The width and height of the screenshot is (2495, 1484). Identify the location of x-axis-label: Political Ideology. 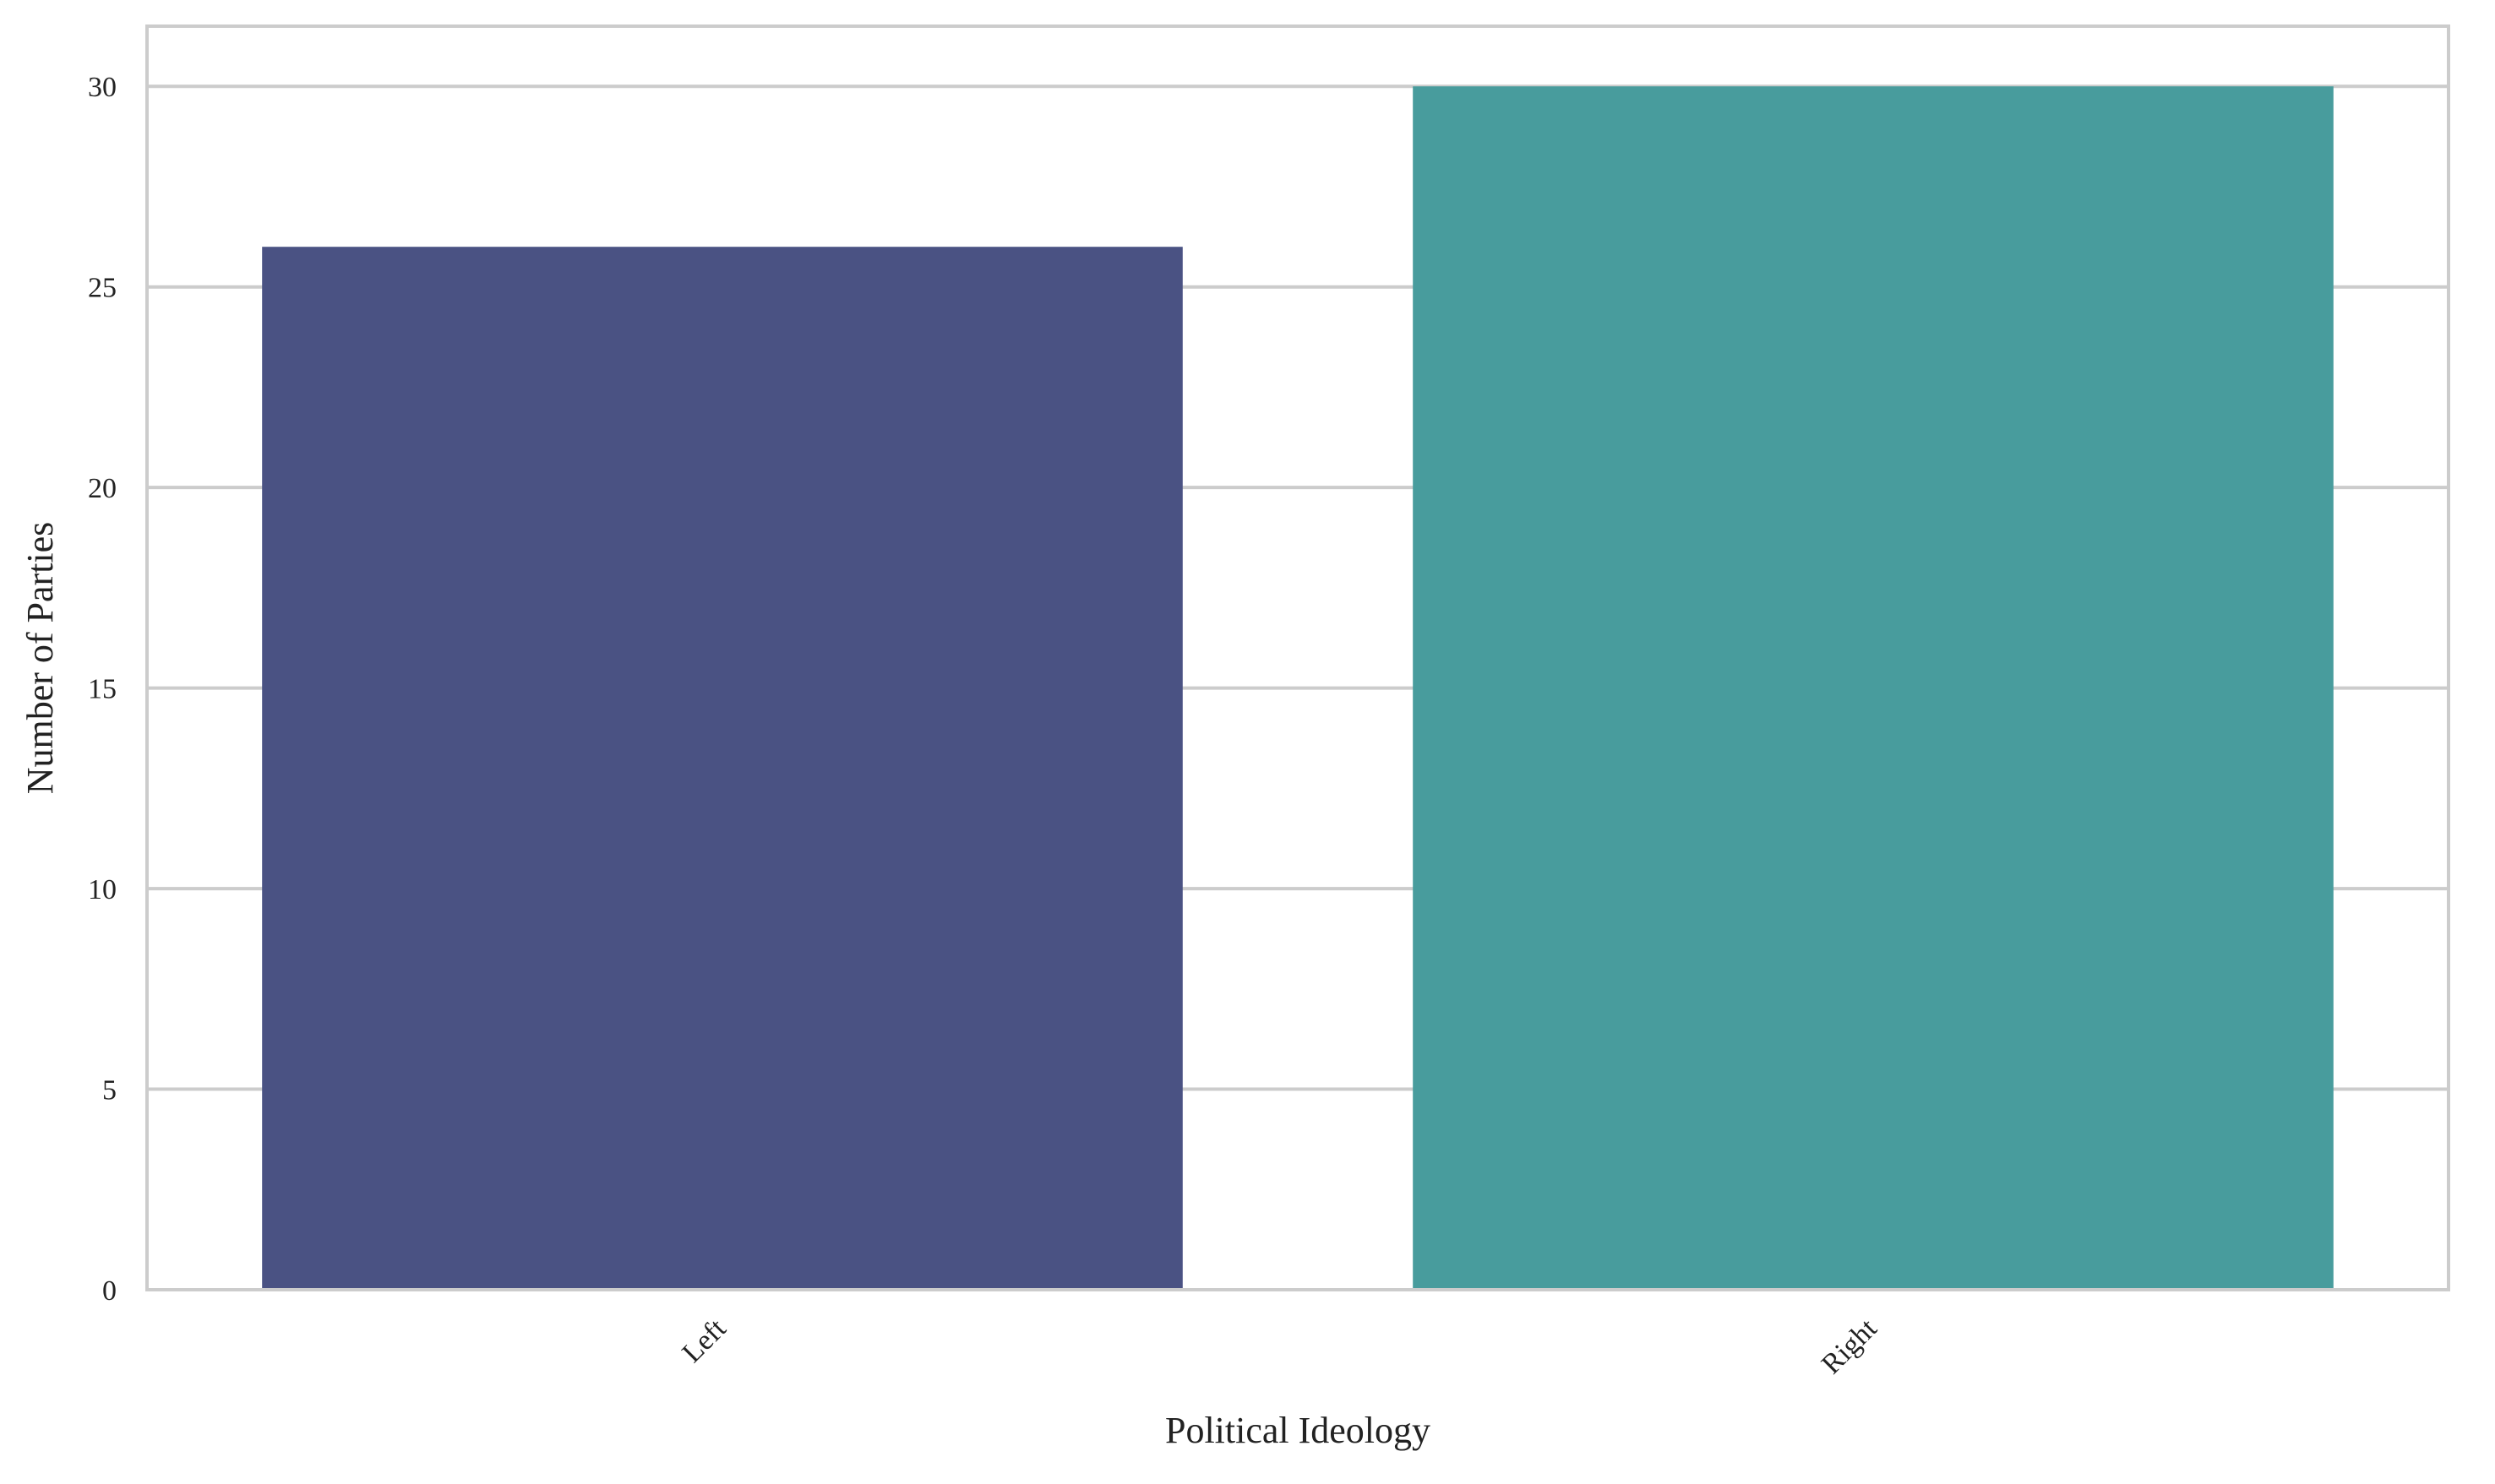
(1297, 1430).